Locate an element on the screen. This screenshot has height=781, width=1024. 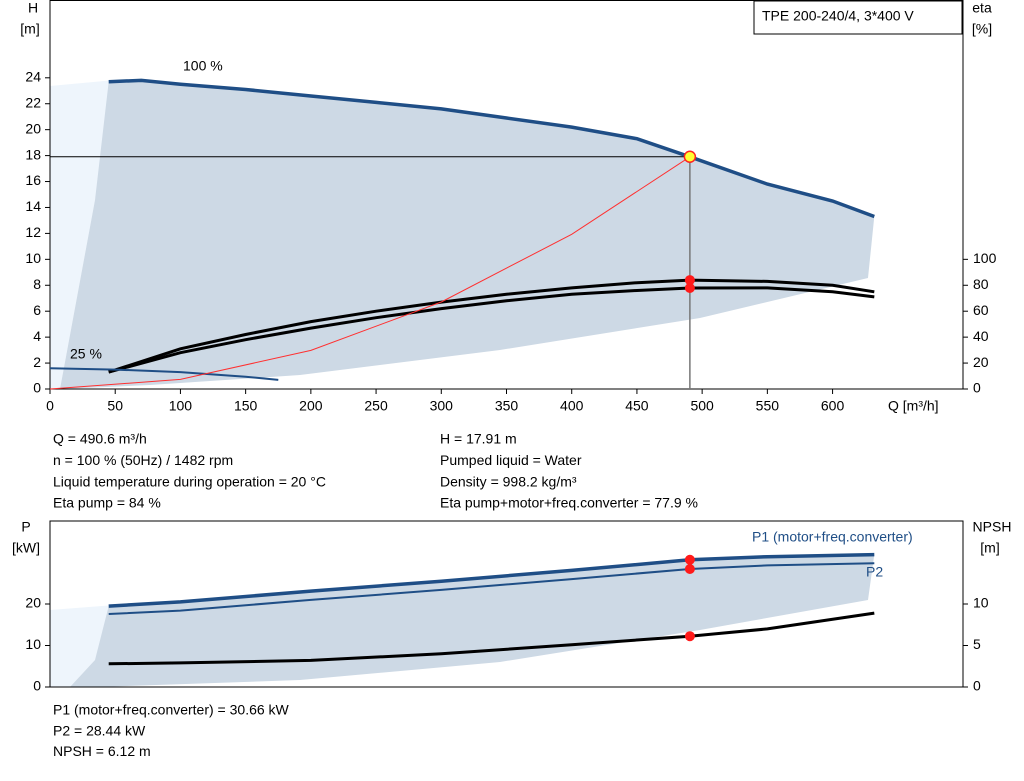
y2-tick-label: 40 is located at coordinates (981, 336).